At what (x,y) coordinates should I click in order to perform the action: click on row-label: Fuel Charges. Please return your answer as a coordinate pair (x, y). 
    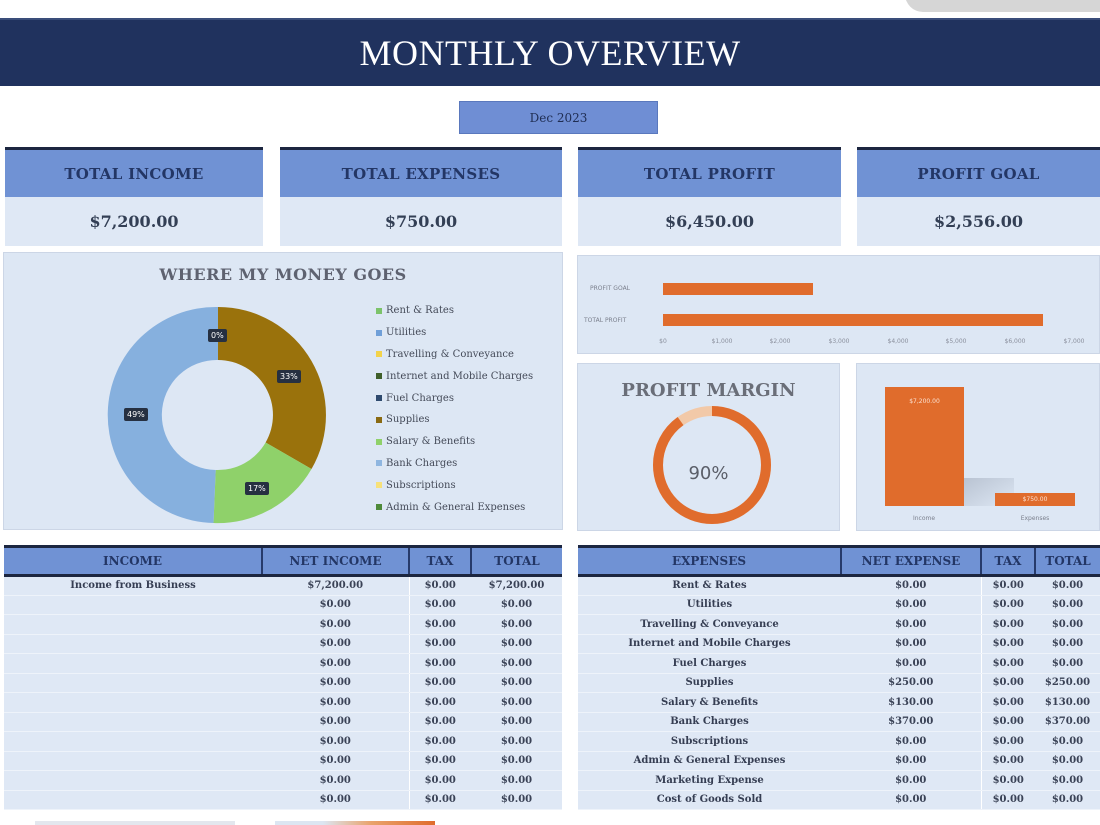
    Looking at the image, I should click on (709, 663).